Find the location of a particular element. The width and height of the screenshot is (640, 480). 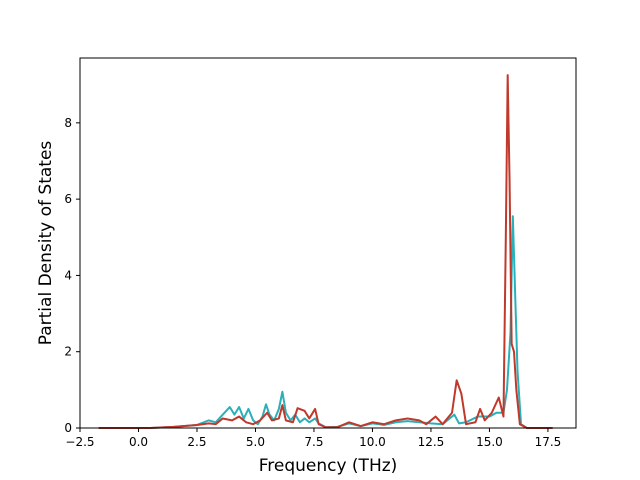

x-tick-label: 15.0 is located at coordinates (489, 442).